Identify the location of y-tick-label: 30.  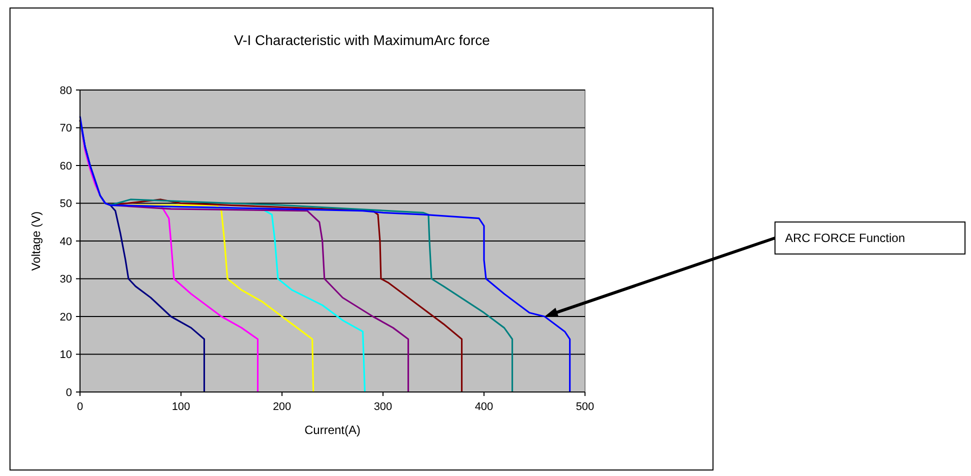
(66, 280).